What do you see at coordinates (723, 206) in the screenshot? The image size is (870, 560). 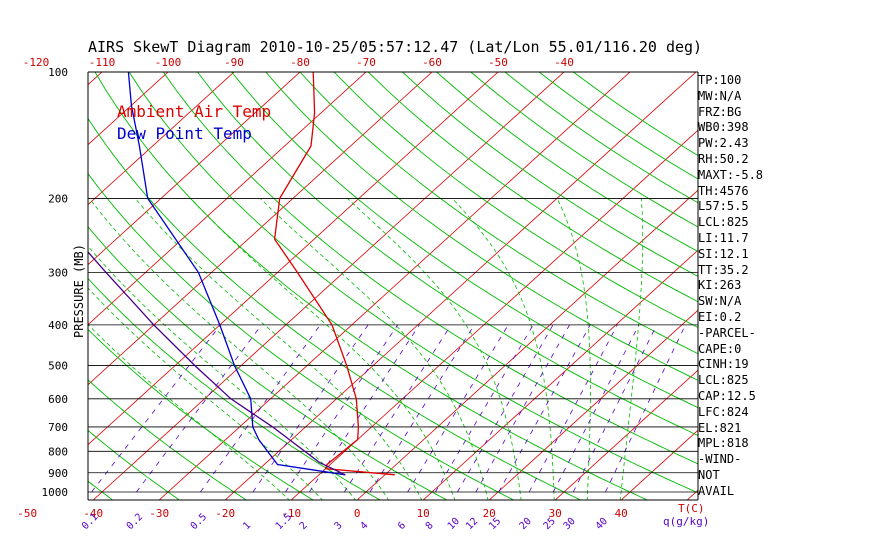 I see `stat-item: L57:5.5` at bounding box center [723, 206].